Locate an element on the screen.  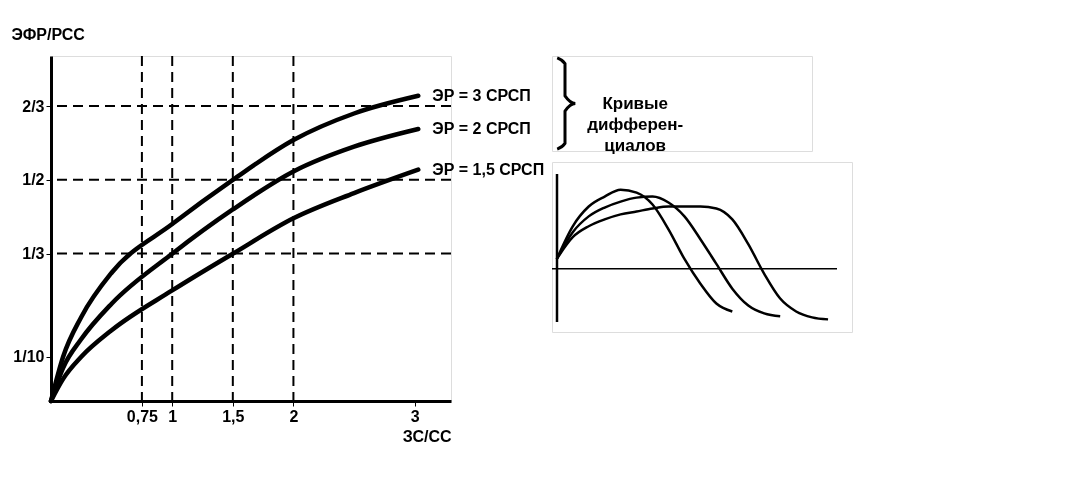
y-tick-label: 1/10 is located at coordinates (29, 357).